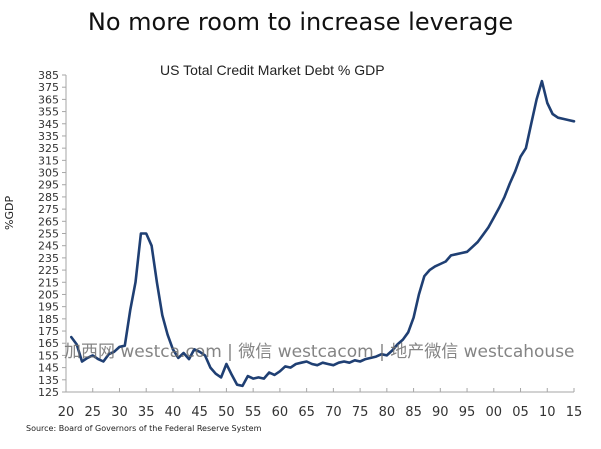  Describe the element at coordinates (48, 197) in the screenshot. I see `y-tick-label: 285` at that location.